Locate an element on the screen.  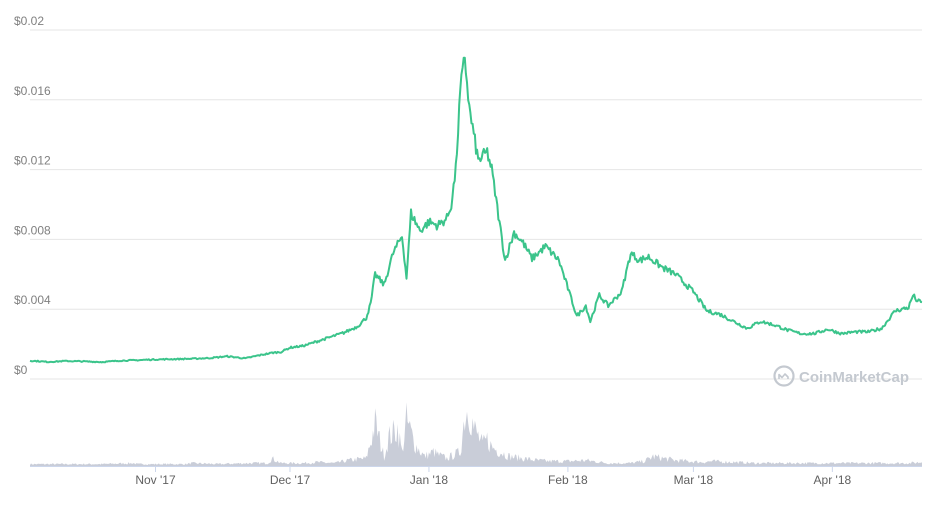
y-tick-label: $0.016 is located at coordinates (32, 91).